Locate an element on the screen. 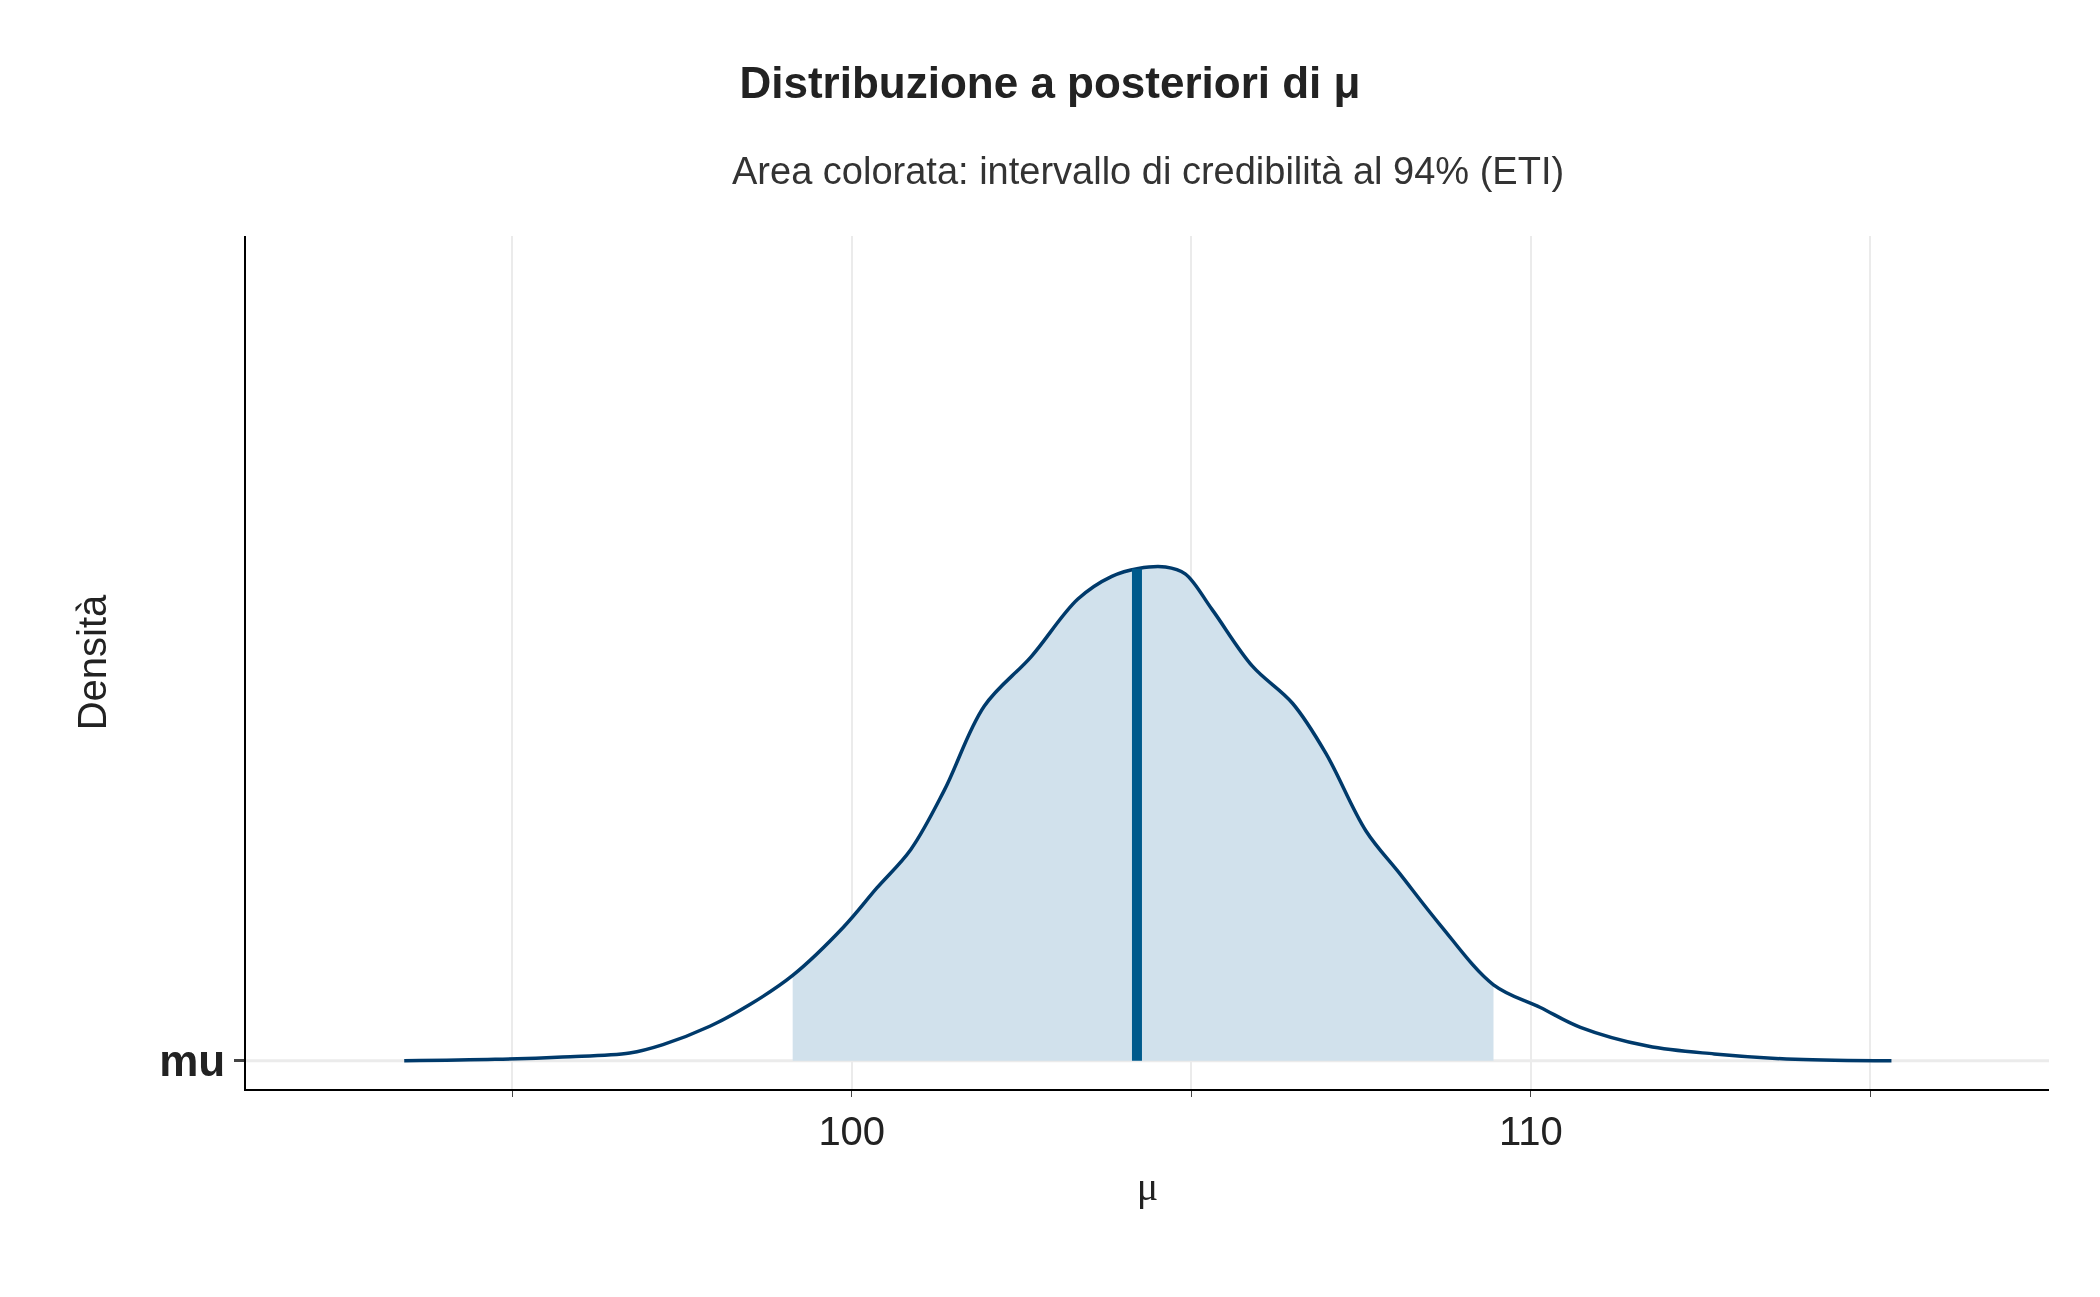  y-axis-title: Densità is located at coordinates (92, 662).